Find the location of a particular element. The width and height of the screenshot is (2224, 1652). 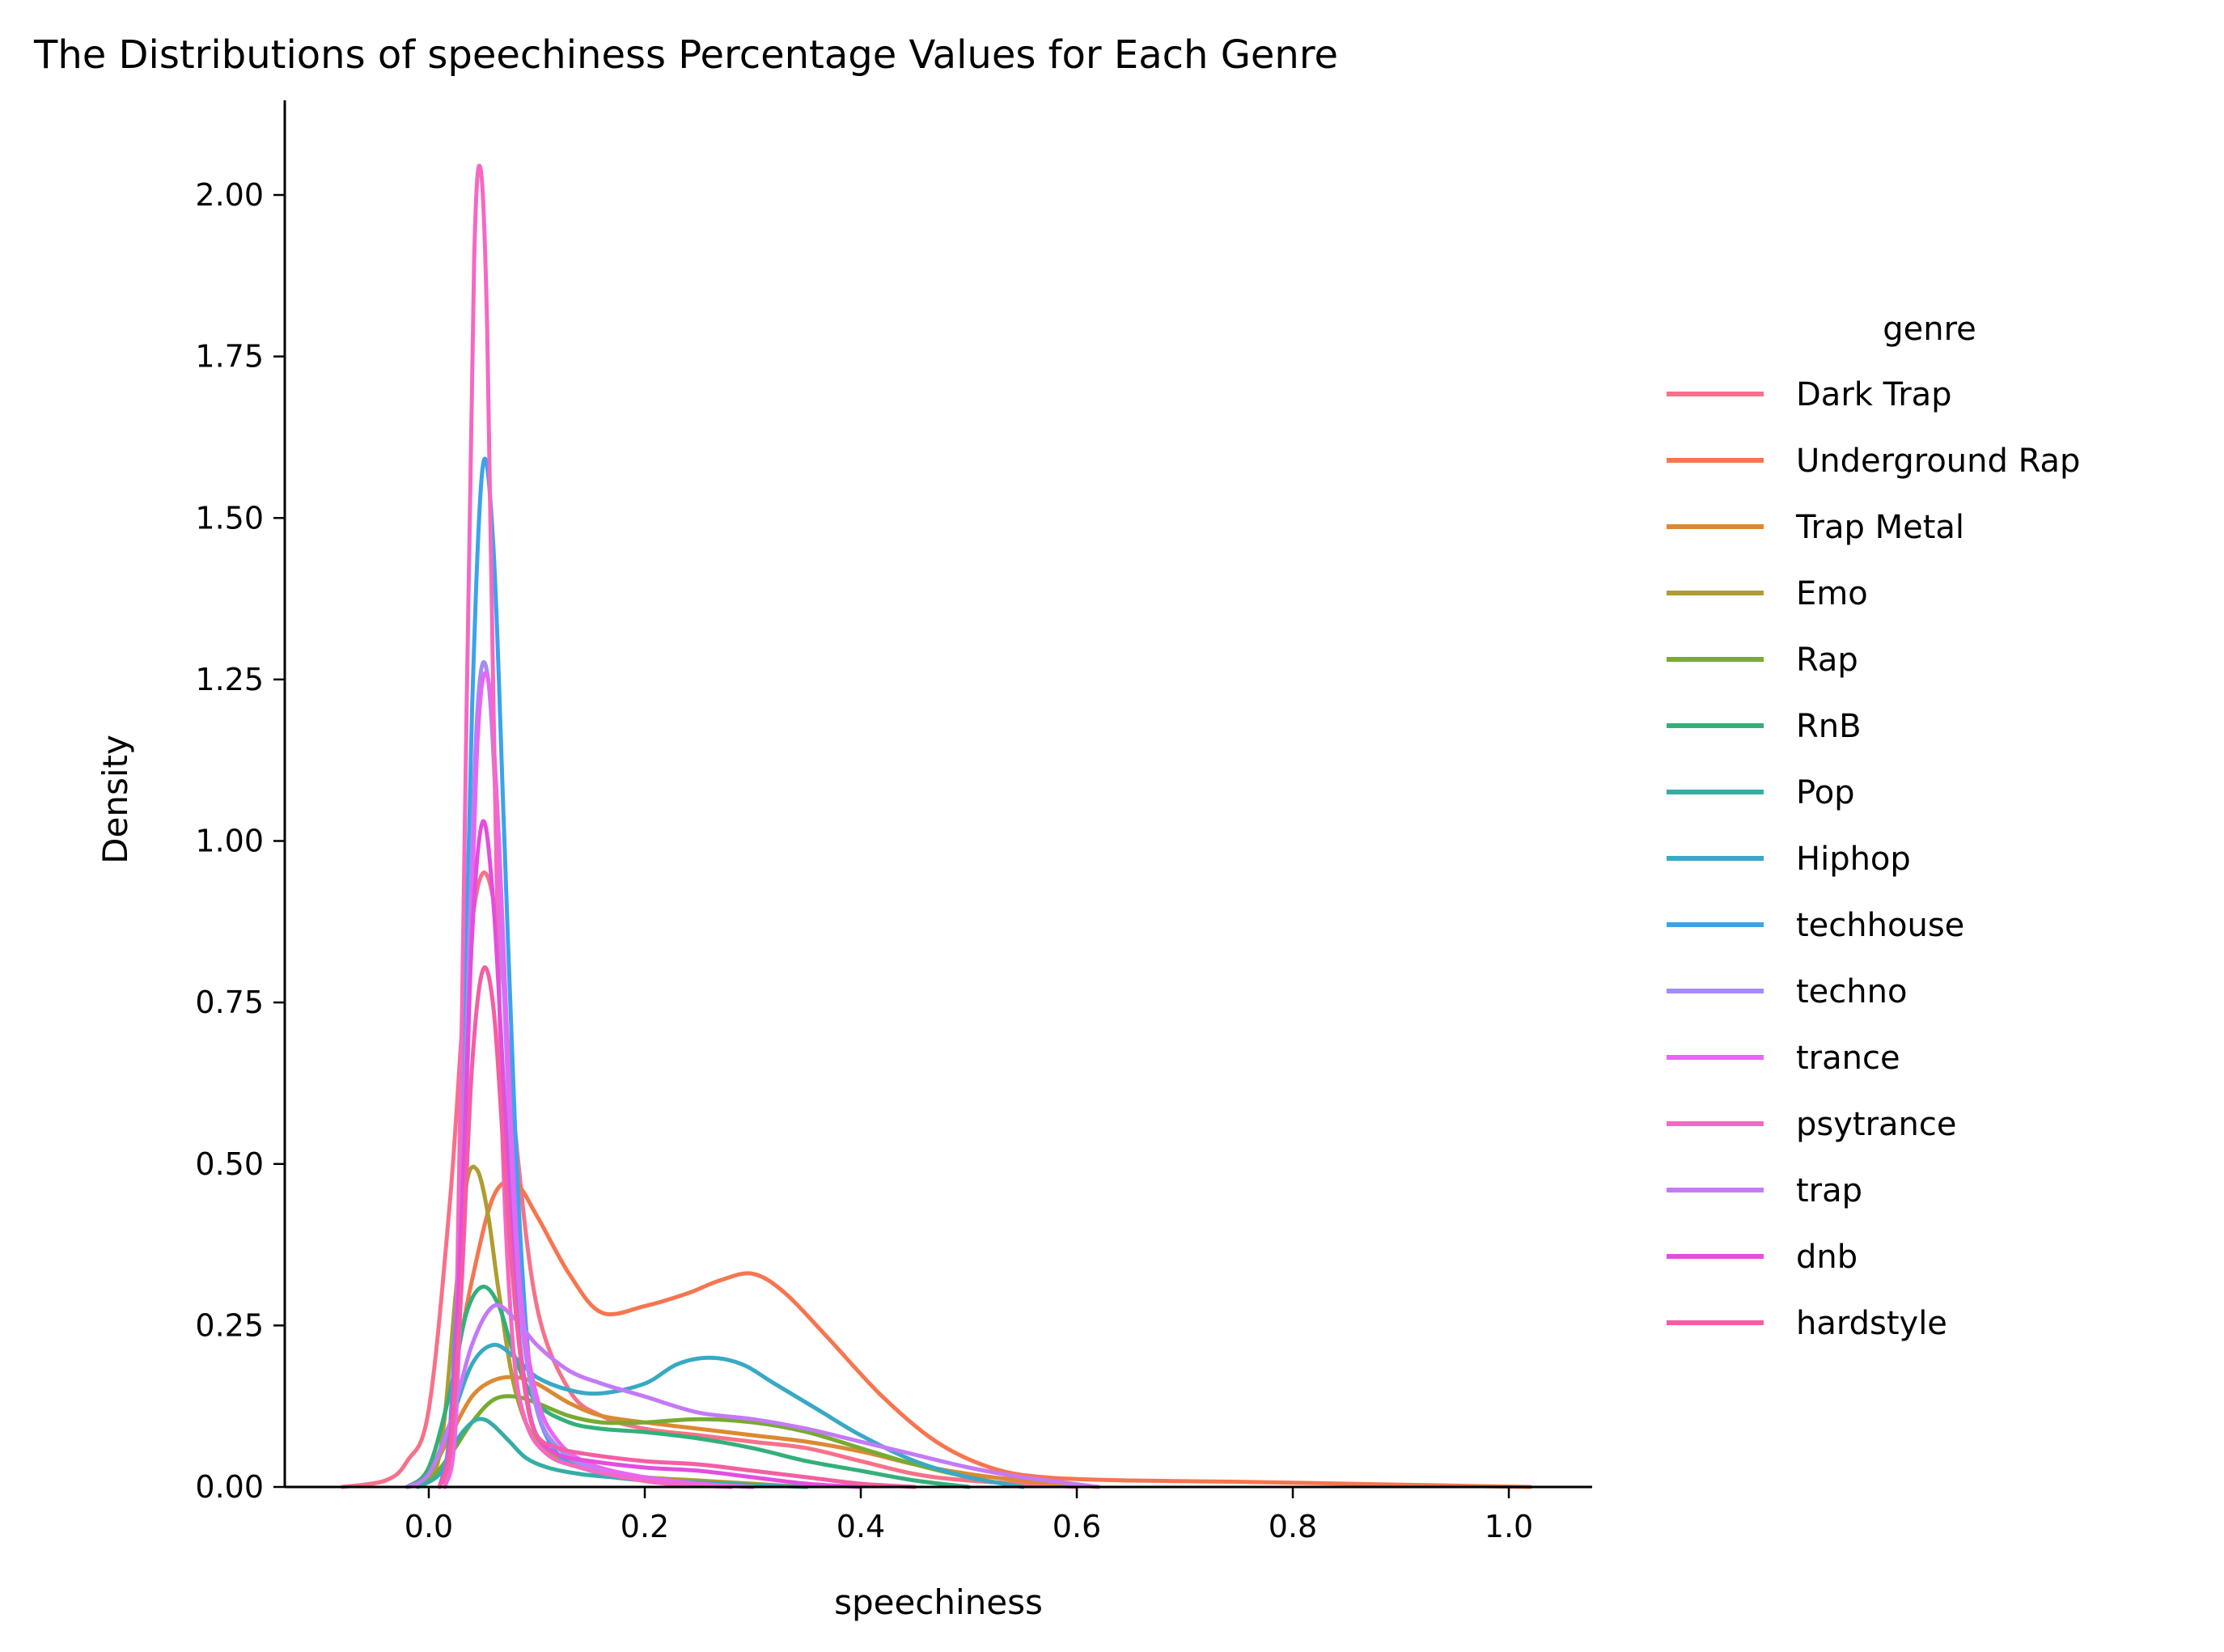

legend-item: psytrance is located at coordinates (1812, 1124).